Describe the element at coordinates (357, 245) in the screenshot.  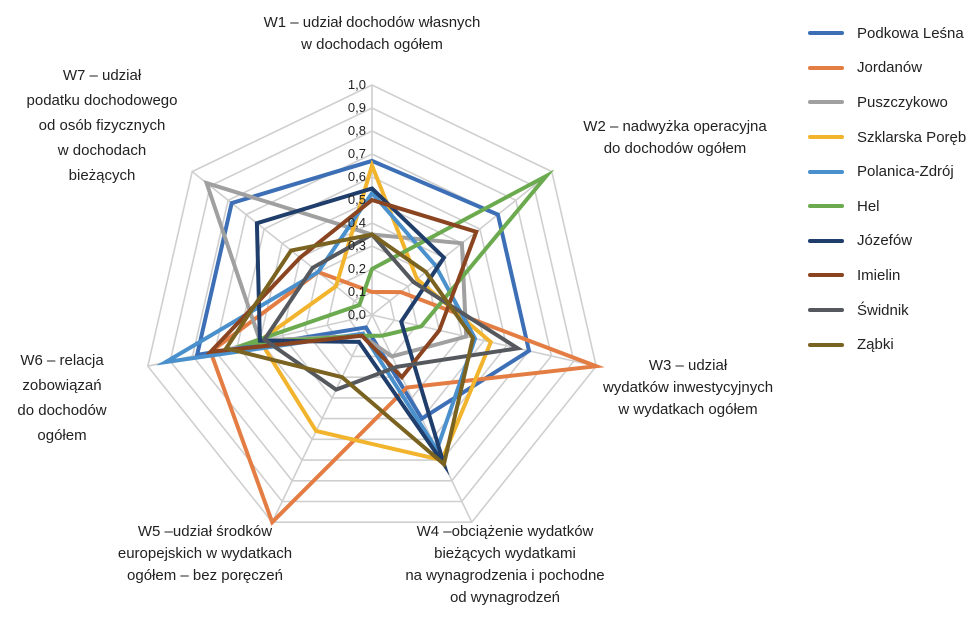
I see `tick-label: 0,3` at that location.